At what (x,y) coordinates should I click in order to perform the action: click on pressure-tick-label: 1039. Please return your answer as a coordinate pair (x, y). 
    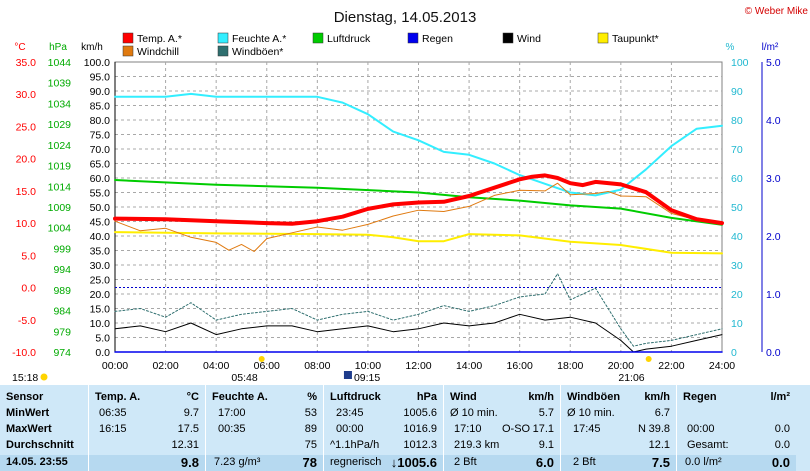
    Looking at the image, I should click on (60, 84).